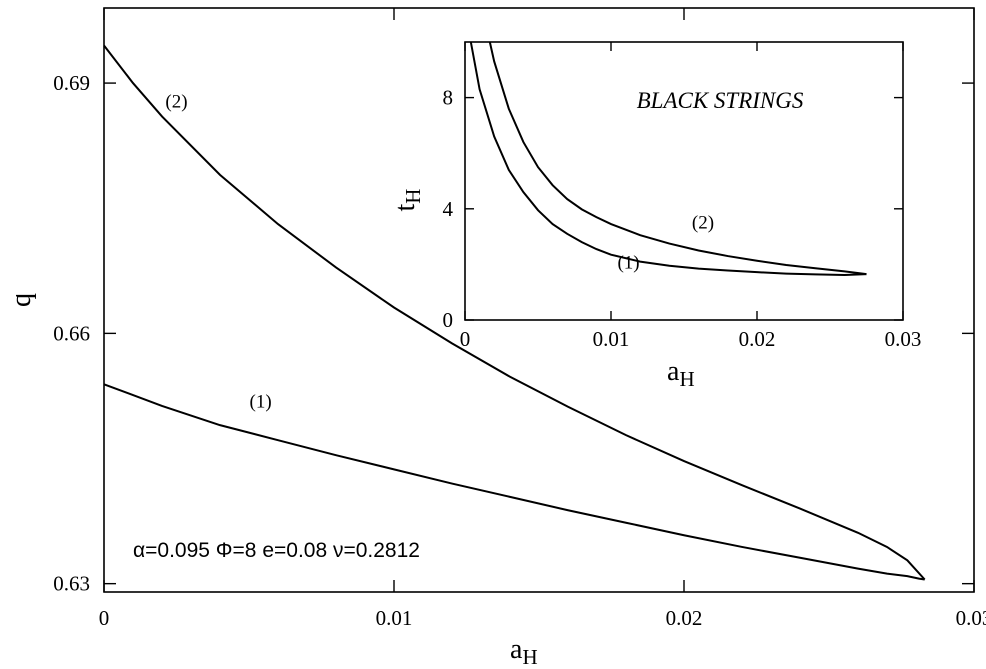  Describe the element at coordinates (413, 196) in the screenshot. I see `inset-y-axis-label-sub: H` at that location.